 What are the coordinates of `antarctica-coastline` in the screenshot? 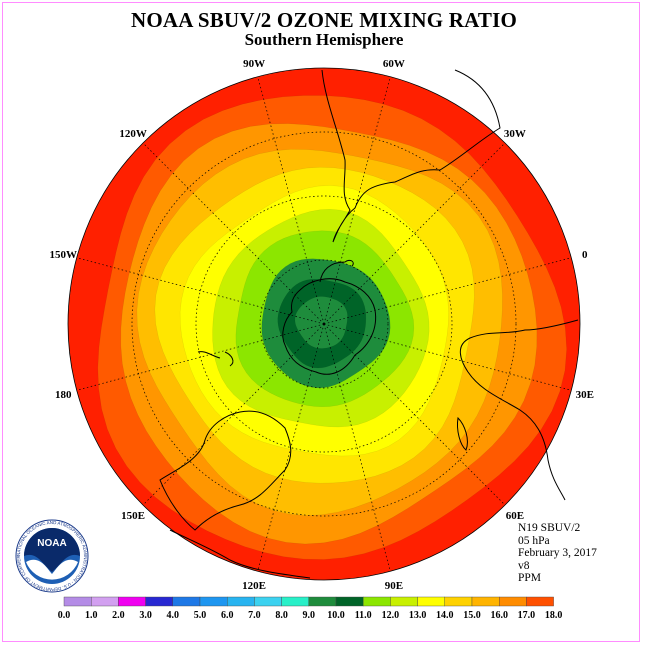 It's located at (329, 326).